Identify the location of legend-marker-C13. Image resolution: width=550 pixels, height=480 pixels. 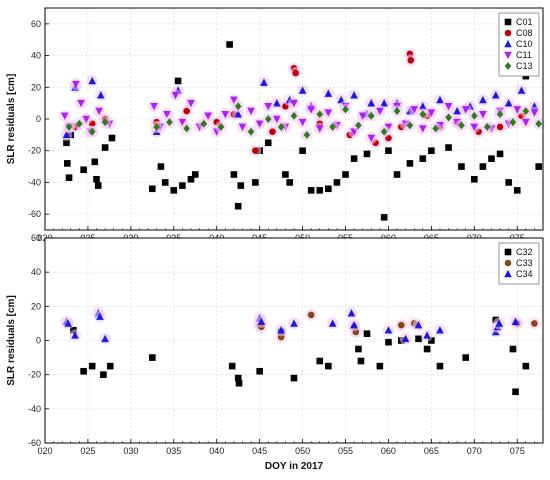
(508, 66).